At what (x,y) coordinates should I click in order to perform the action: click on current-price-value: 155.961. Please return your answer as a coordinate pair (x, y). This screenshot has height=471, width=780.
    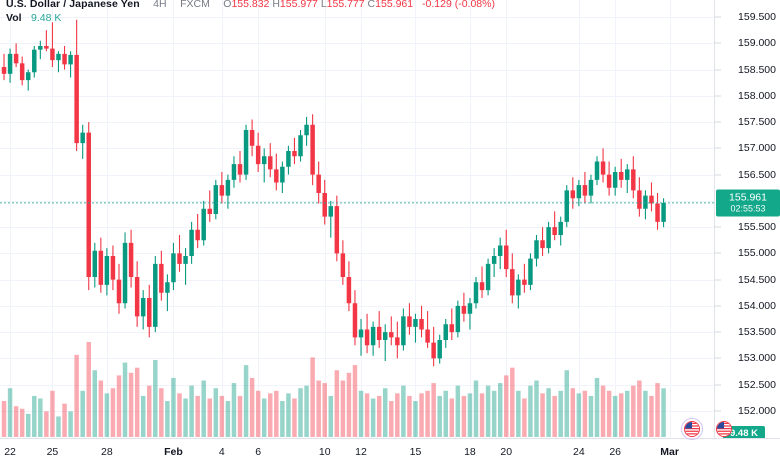
    Looking at the image, I should click on (748, 197).